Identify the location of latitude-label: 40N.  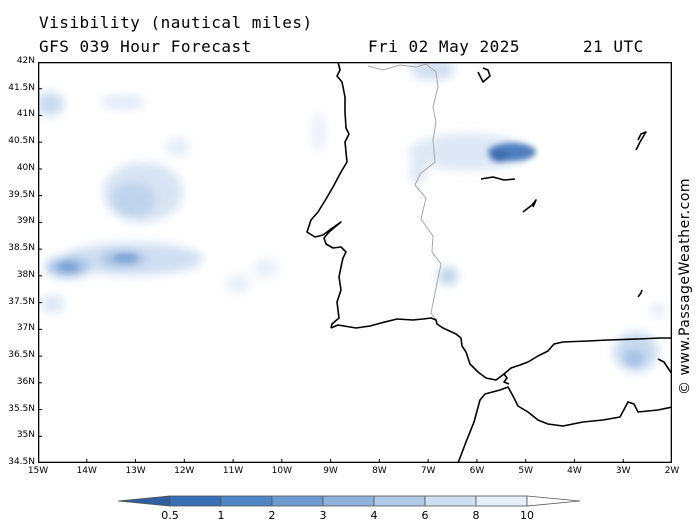
(25, 167).